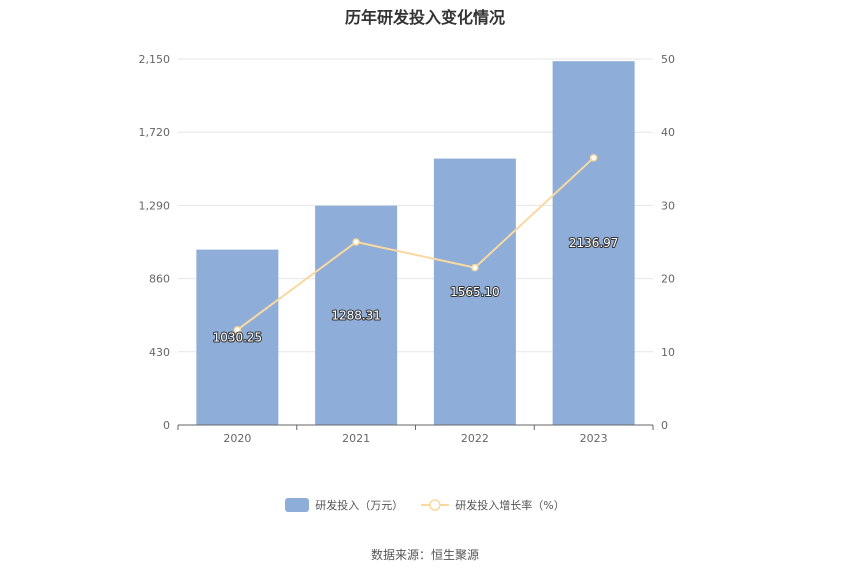  Describe the element at coordinates (668, 279) in the screenshot. I see `y-right-tick-label: 20` at that location.